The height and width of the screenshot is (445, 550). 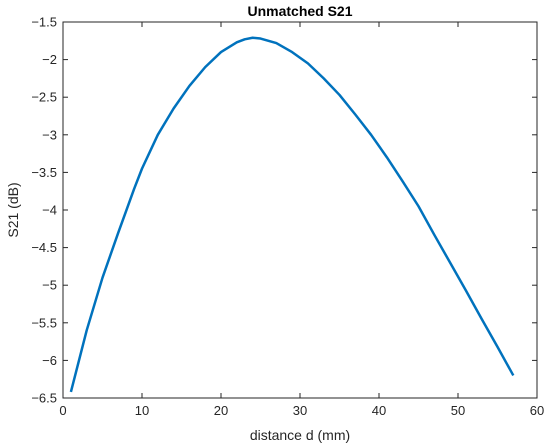 I want to click on y-tick-label: −6.5, so click(x=44, y=398).